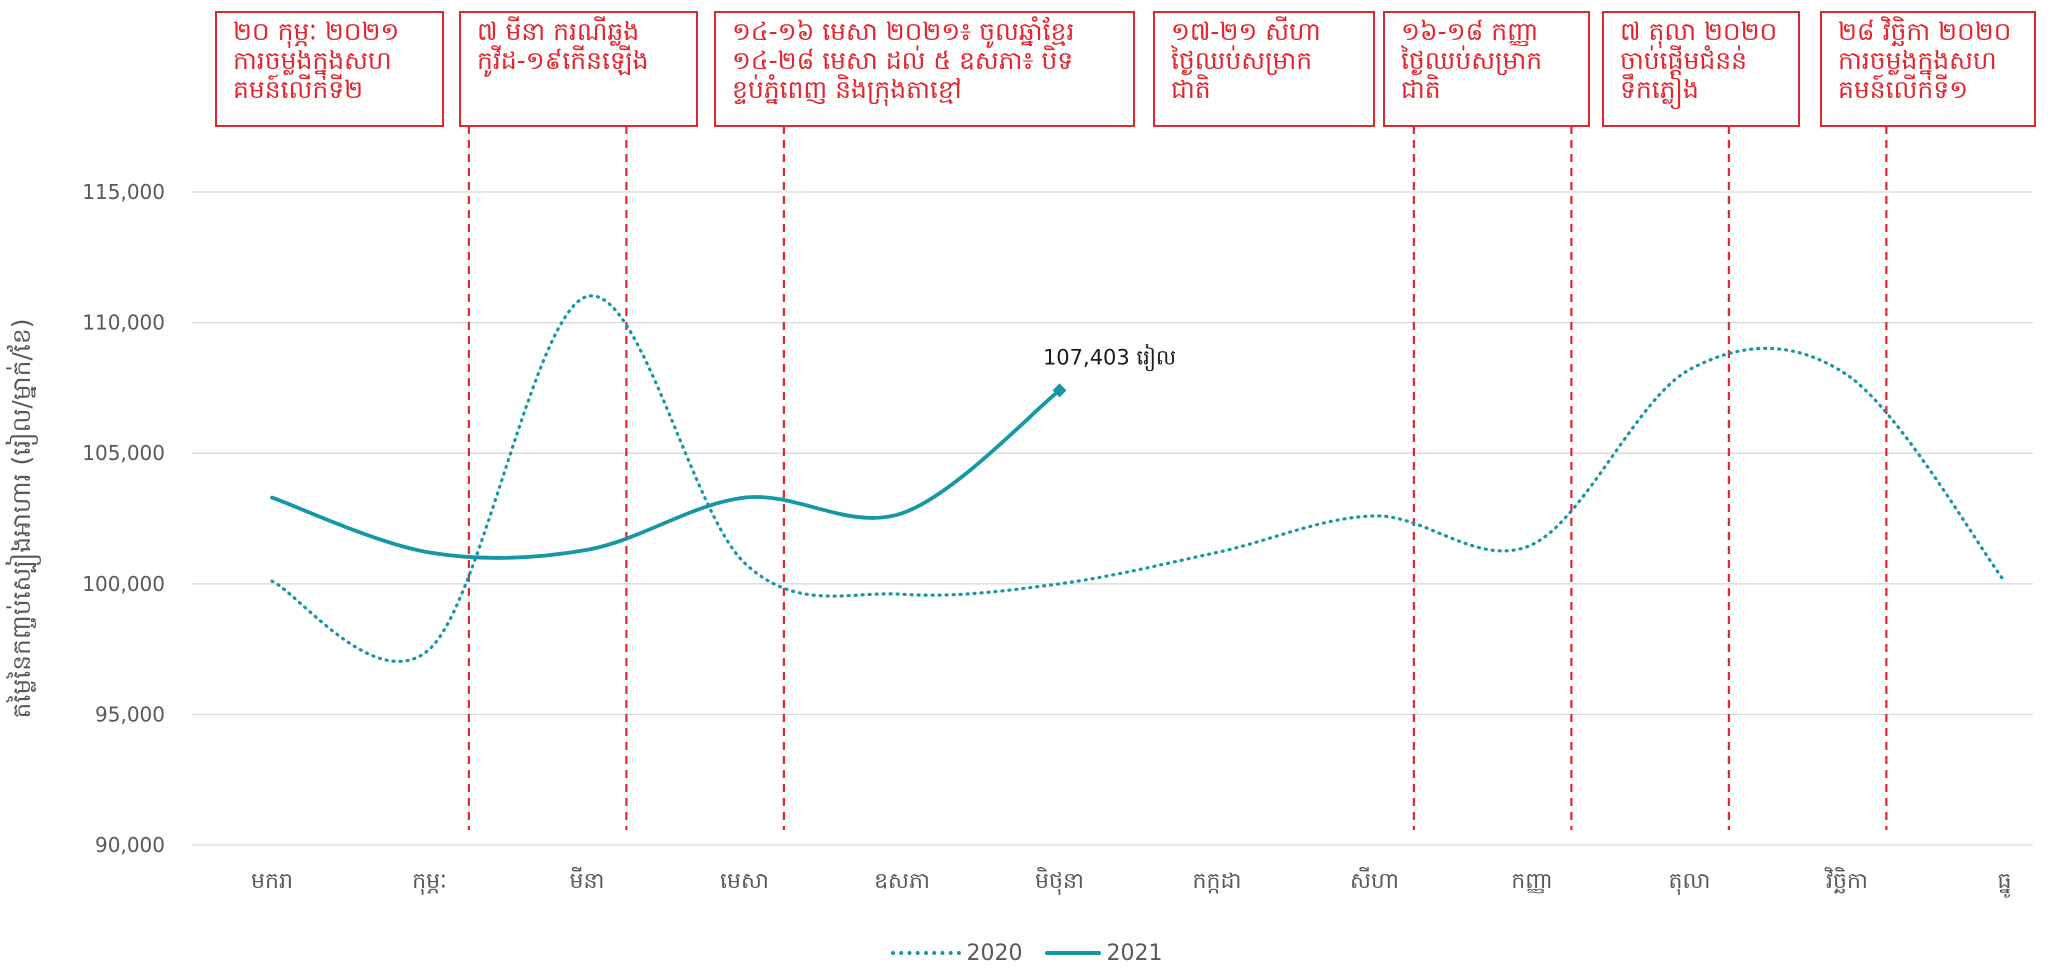 The height and width of the screenshot is (970, 2053). Describe the element at coordinates (925, 953) in the screenshot. I see `legend-swatch-2020` at that location.